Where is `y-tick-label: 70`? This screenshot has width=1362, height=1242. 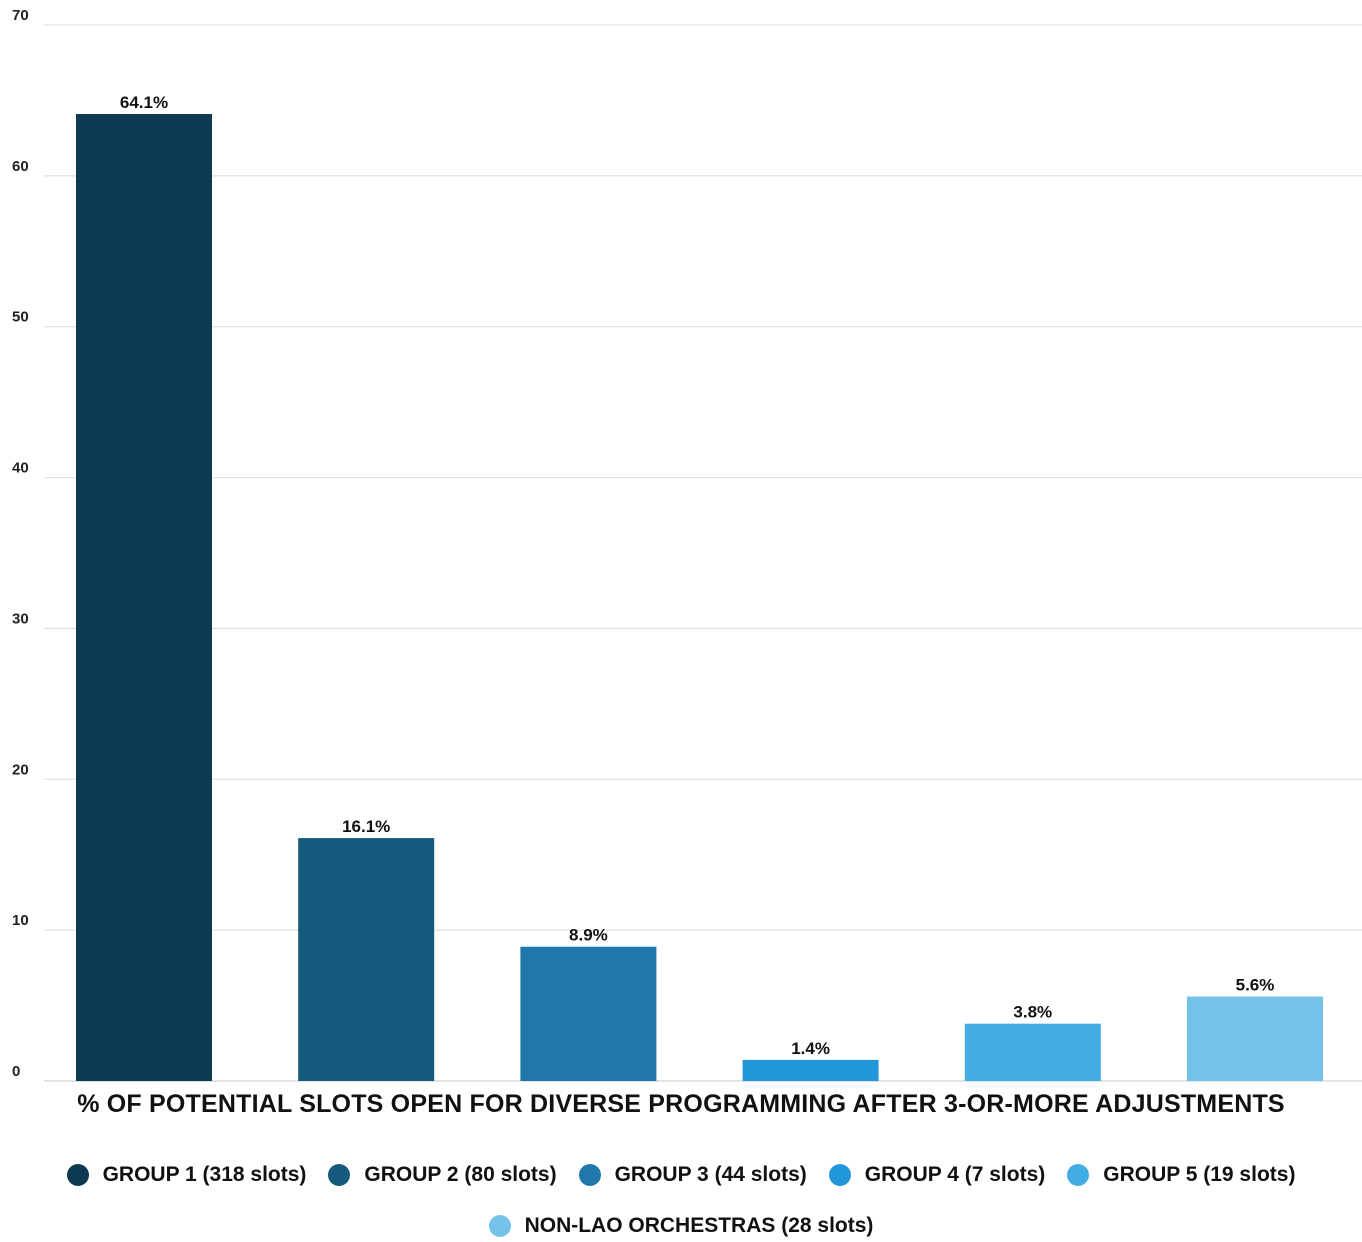 y-tick-label: 70 is located at coordinates (20, 15).